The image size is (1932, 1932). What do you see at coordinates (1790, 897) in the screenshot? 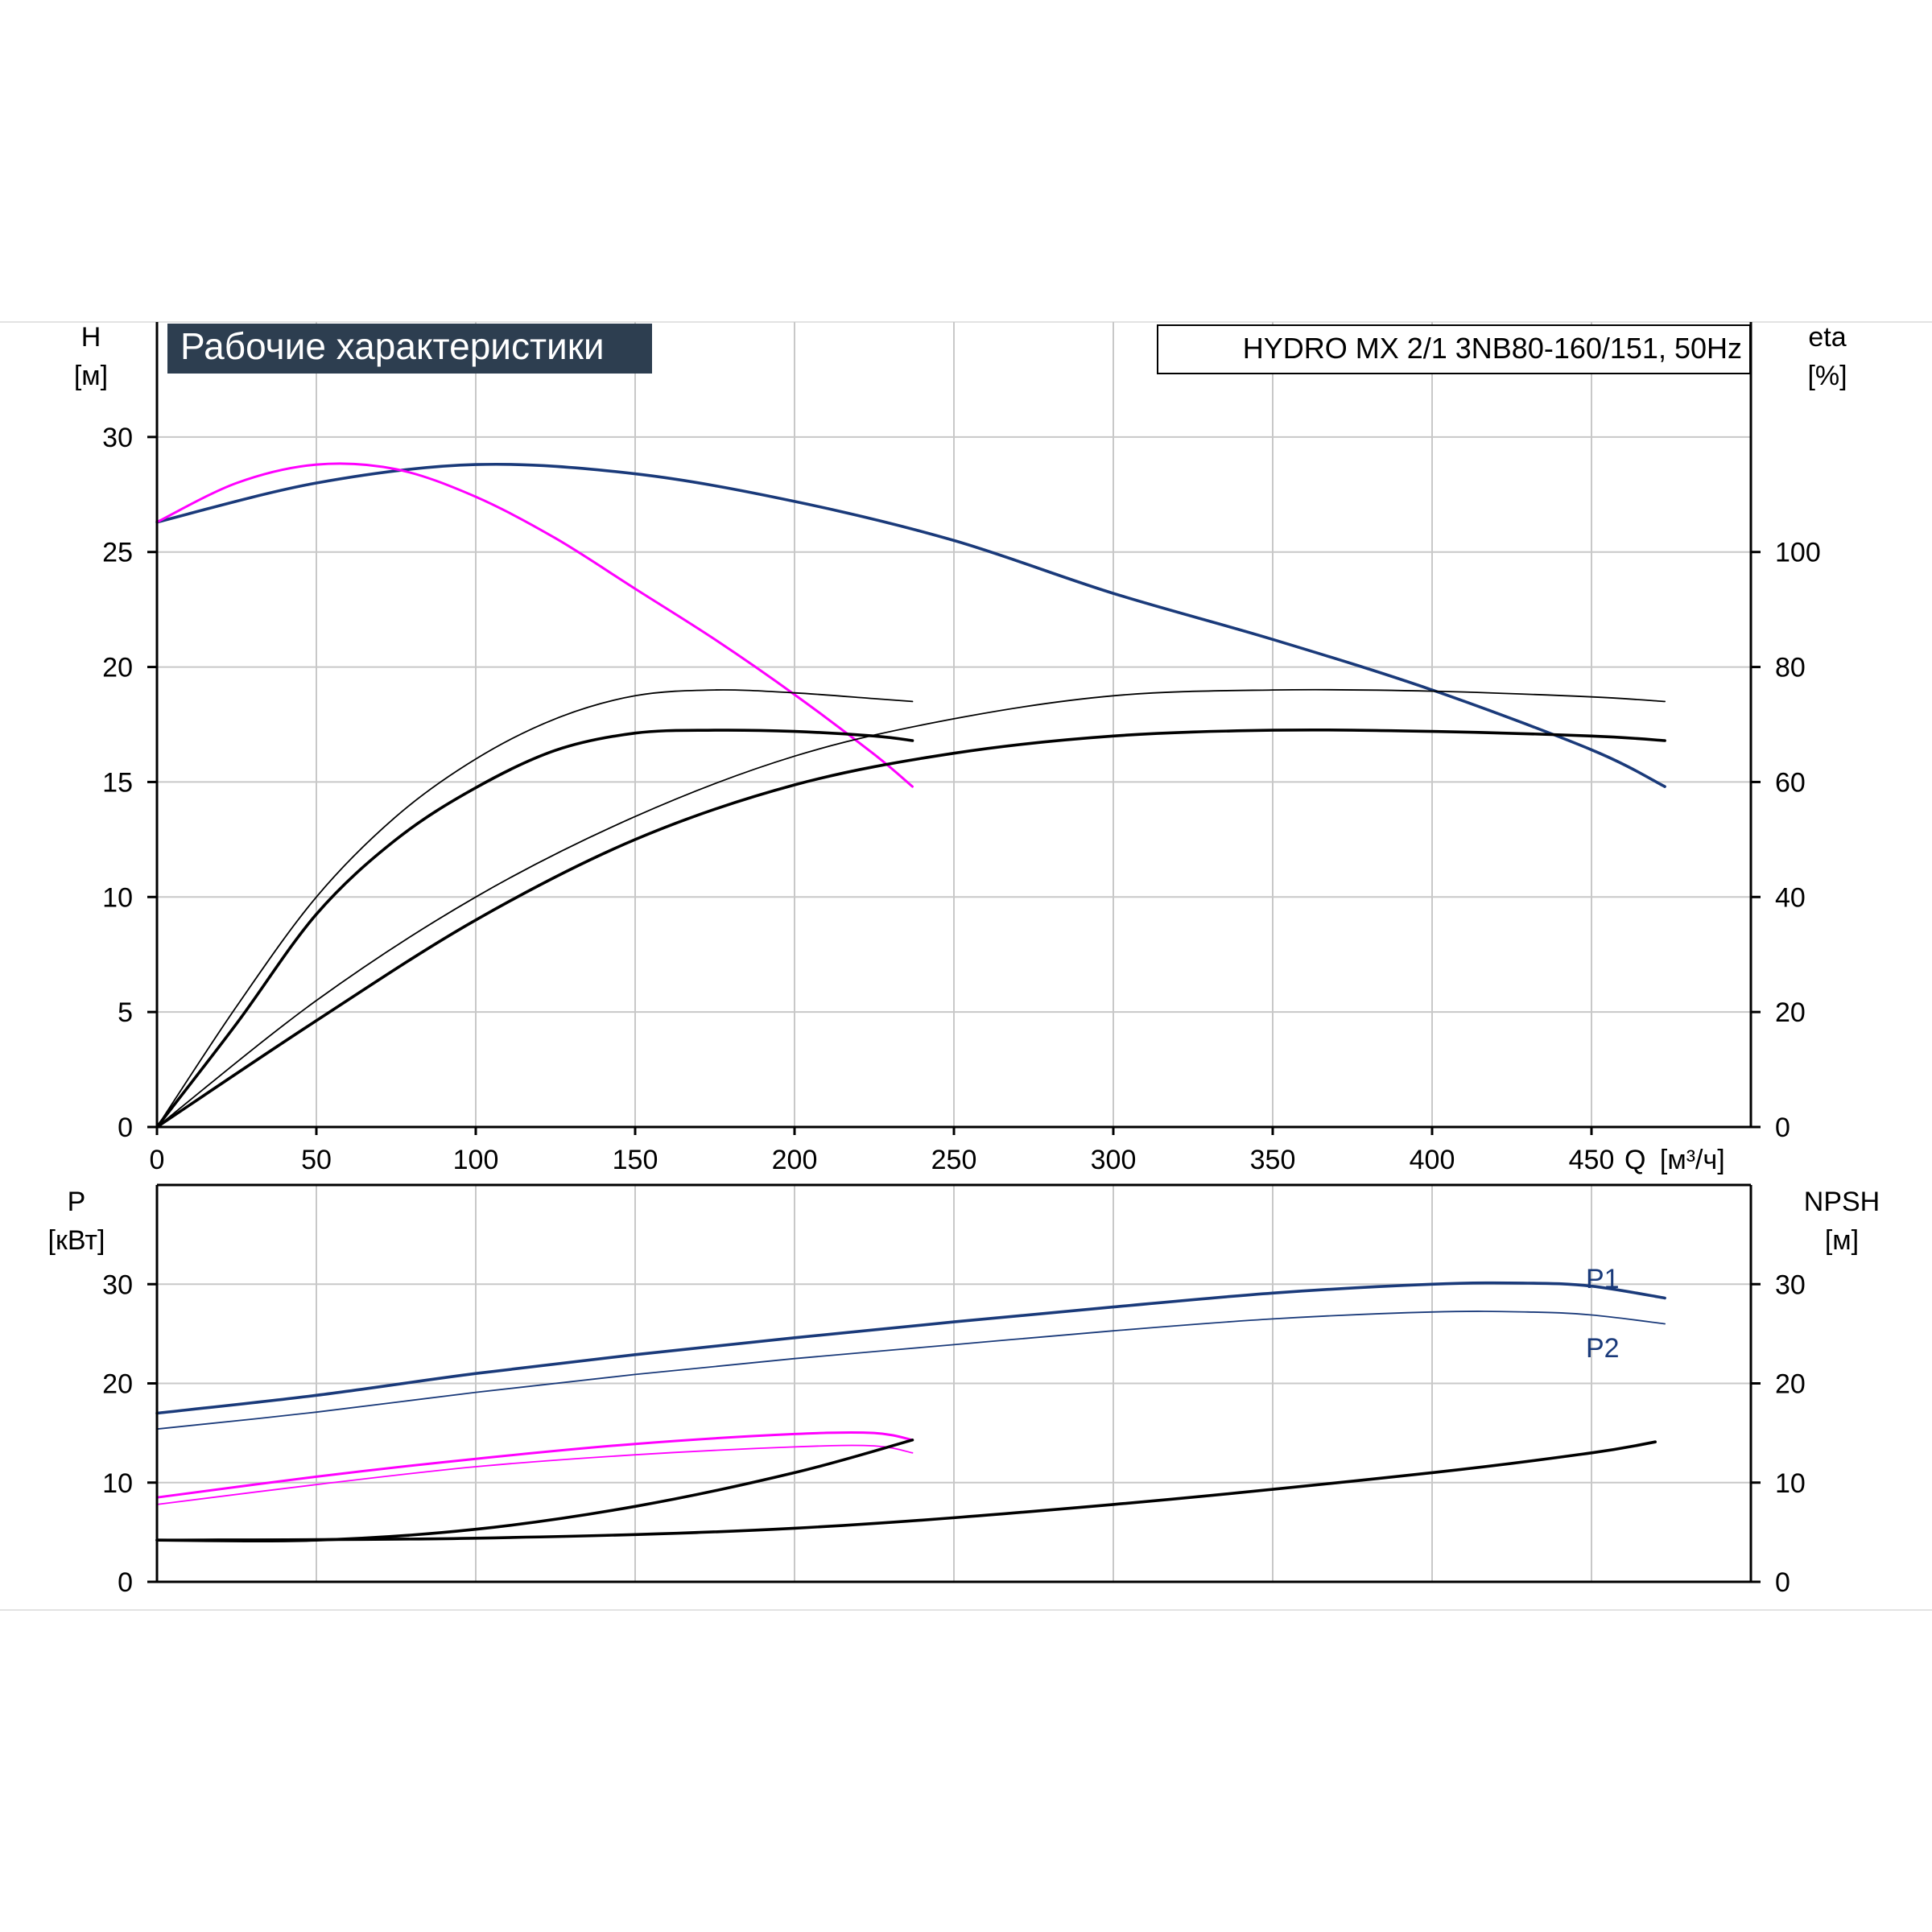
I see `y2-tick-label: 40` at bounding box center [1790, 897].